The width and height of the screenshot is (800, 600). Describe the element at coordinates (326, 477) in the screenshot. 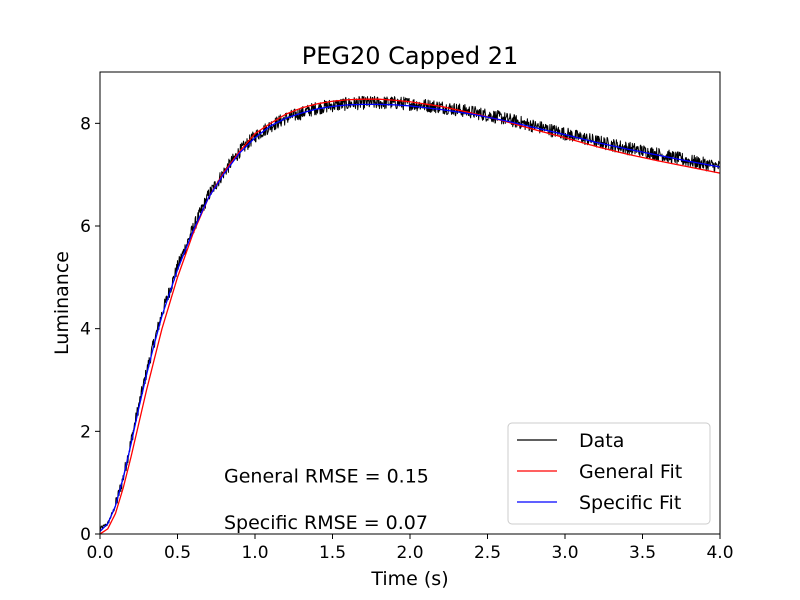

I see `rmse-annotation: General RMSE = 0.15` at that location.